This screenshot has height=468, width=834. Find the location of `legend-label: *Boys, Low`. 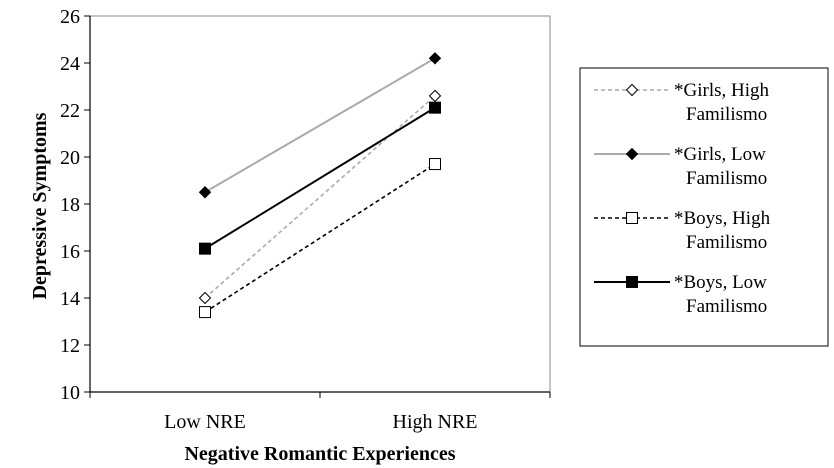

legend-label: *Boys, Low is located at coordinates (720, 282).